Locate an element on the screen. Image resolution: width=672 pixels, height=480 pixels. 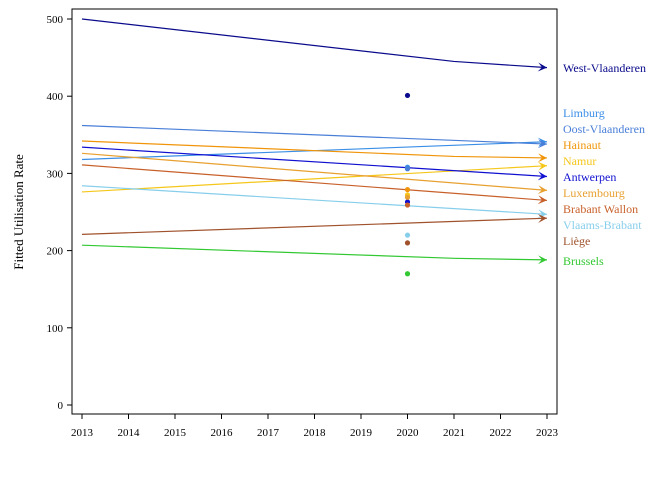
x-tick-label: 2013 is located at coordinates (82, 433).